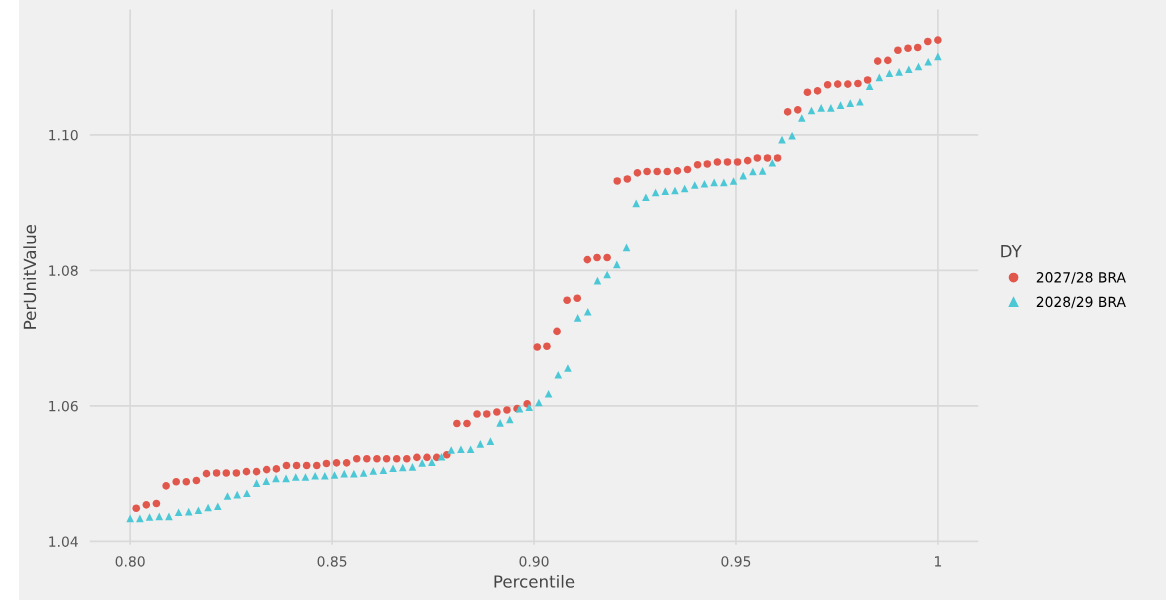 The height and width of the screenshot is (600, 1166). I want to click on legend-label: 2028/29 BRA, so click(1081, 302).